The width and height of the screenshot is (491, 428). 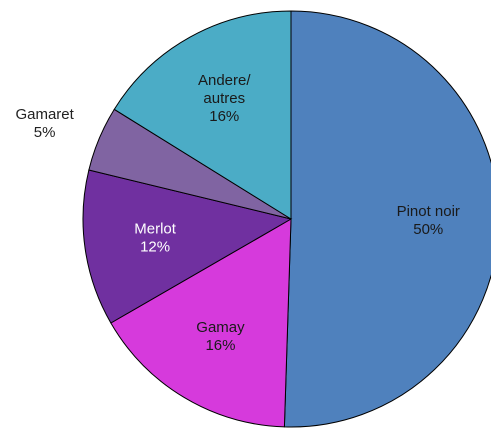 What do you see at coordinates (224, 80) in the screenshot?
I see `slice-label-line: Andere/` at bounding box center [224, 80].